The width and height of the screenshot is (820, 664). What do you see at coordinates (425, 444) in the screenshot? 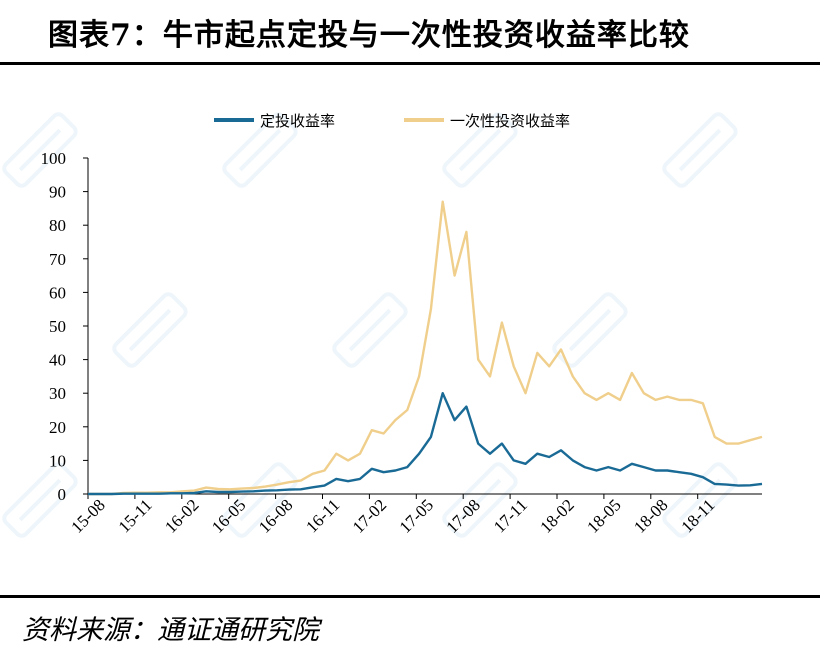
I see `series-line-dca` at bounding box center [425, 444].